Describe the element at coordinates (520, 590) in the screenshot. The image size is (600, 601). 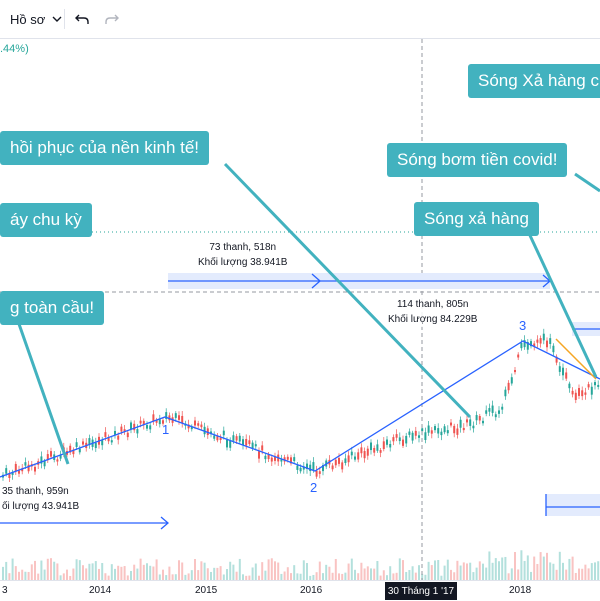
I see `time-tick: 2018` at that location.